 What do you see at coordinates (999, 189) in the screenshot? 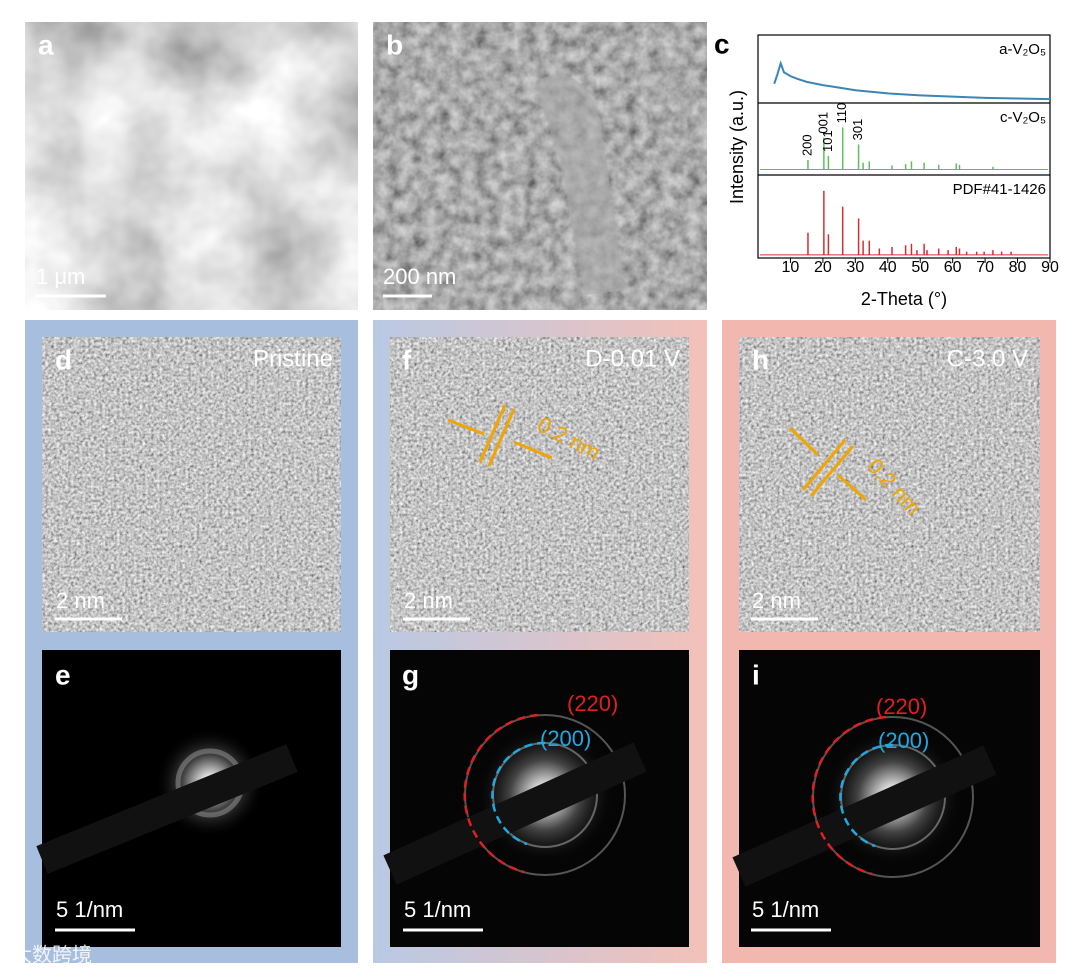
I see `series-label: PDF#41-1426` at bounding box center [999, 189].